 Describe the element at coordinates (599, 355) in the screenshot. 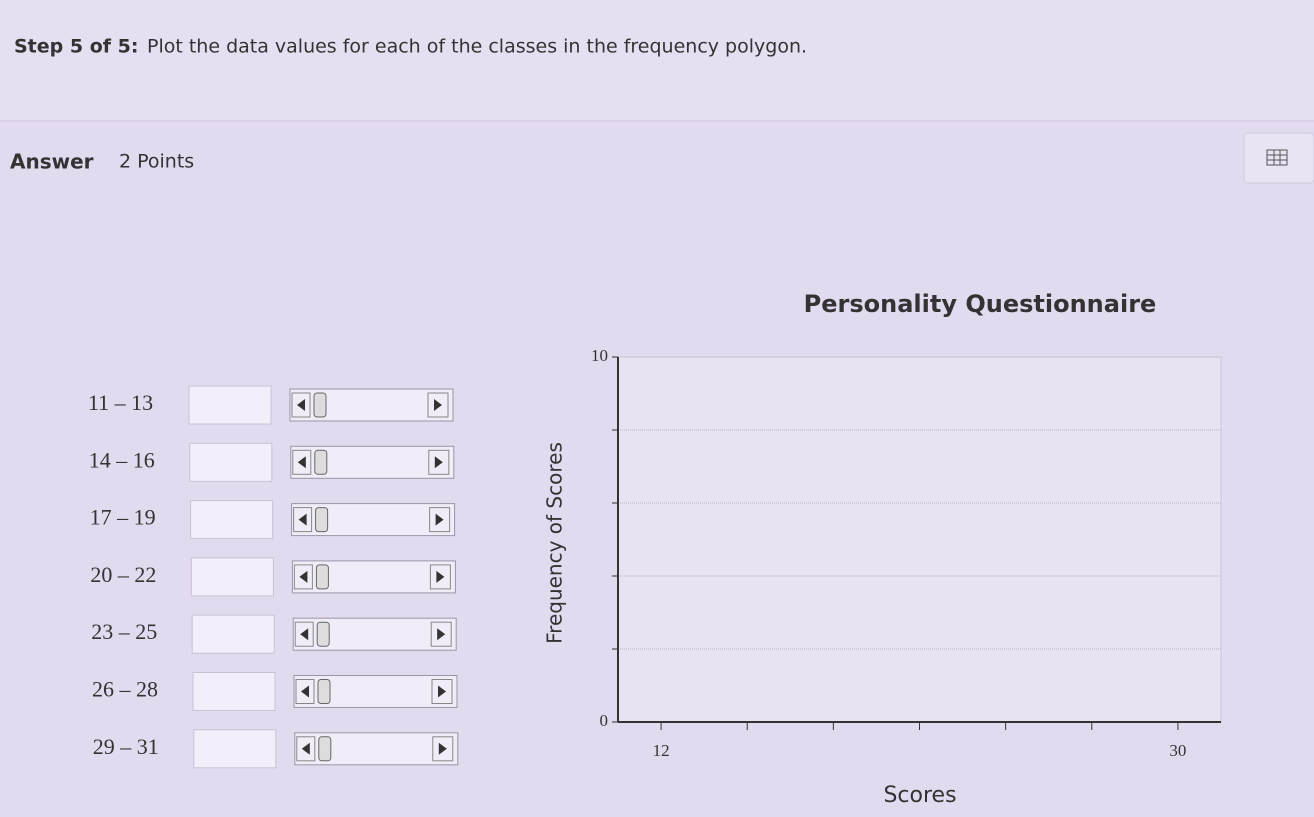

I see `y-tick-label: 10` at that location.